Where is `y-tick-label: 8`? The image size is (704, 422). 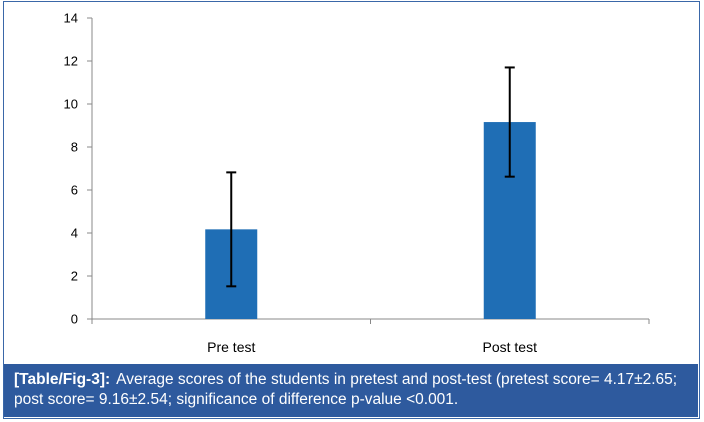
y-tick-label: 8 is located at coordinates (74, 147).